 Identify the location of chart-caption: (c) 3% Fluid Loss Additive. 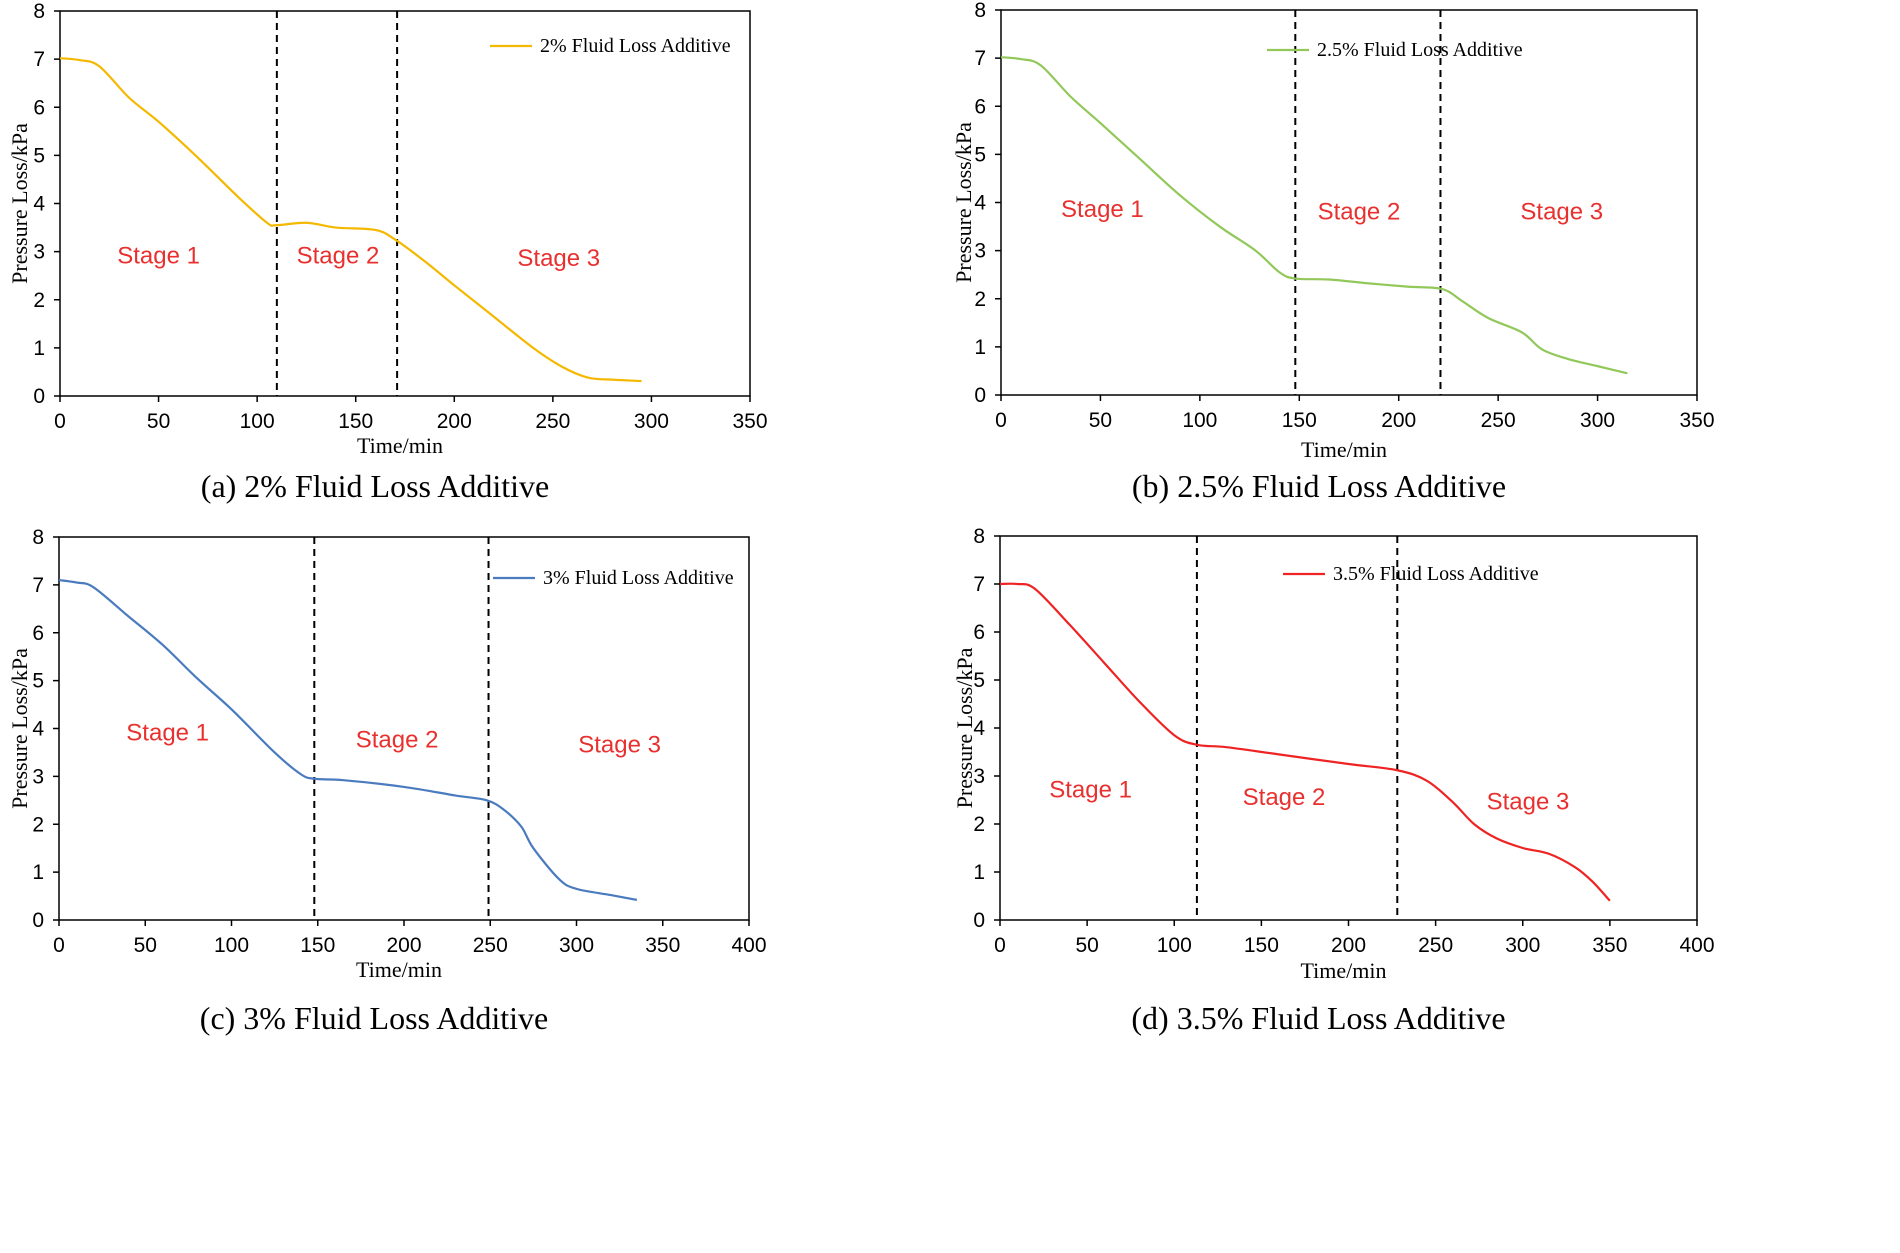
(374, 1018).